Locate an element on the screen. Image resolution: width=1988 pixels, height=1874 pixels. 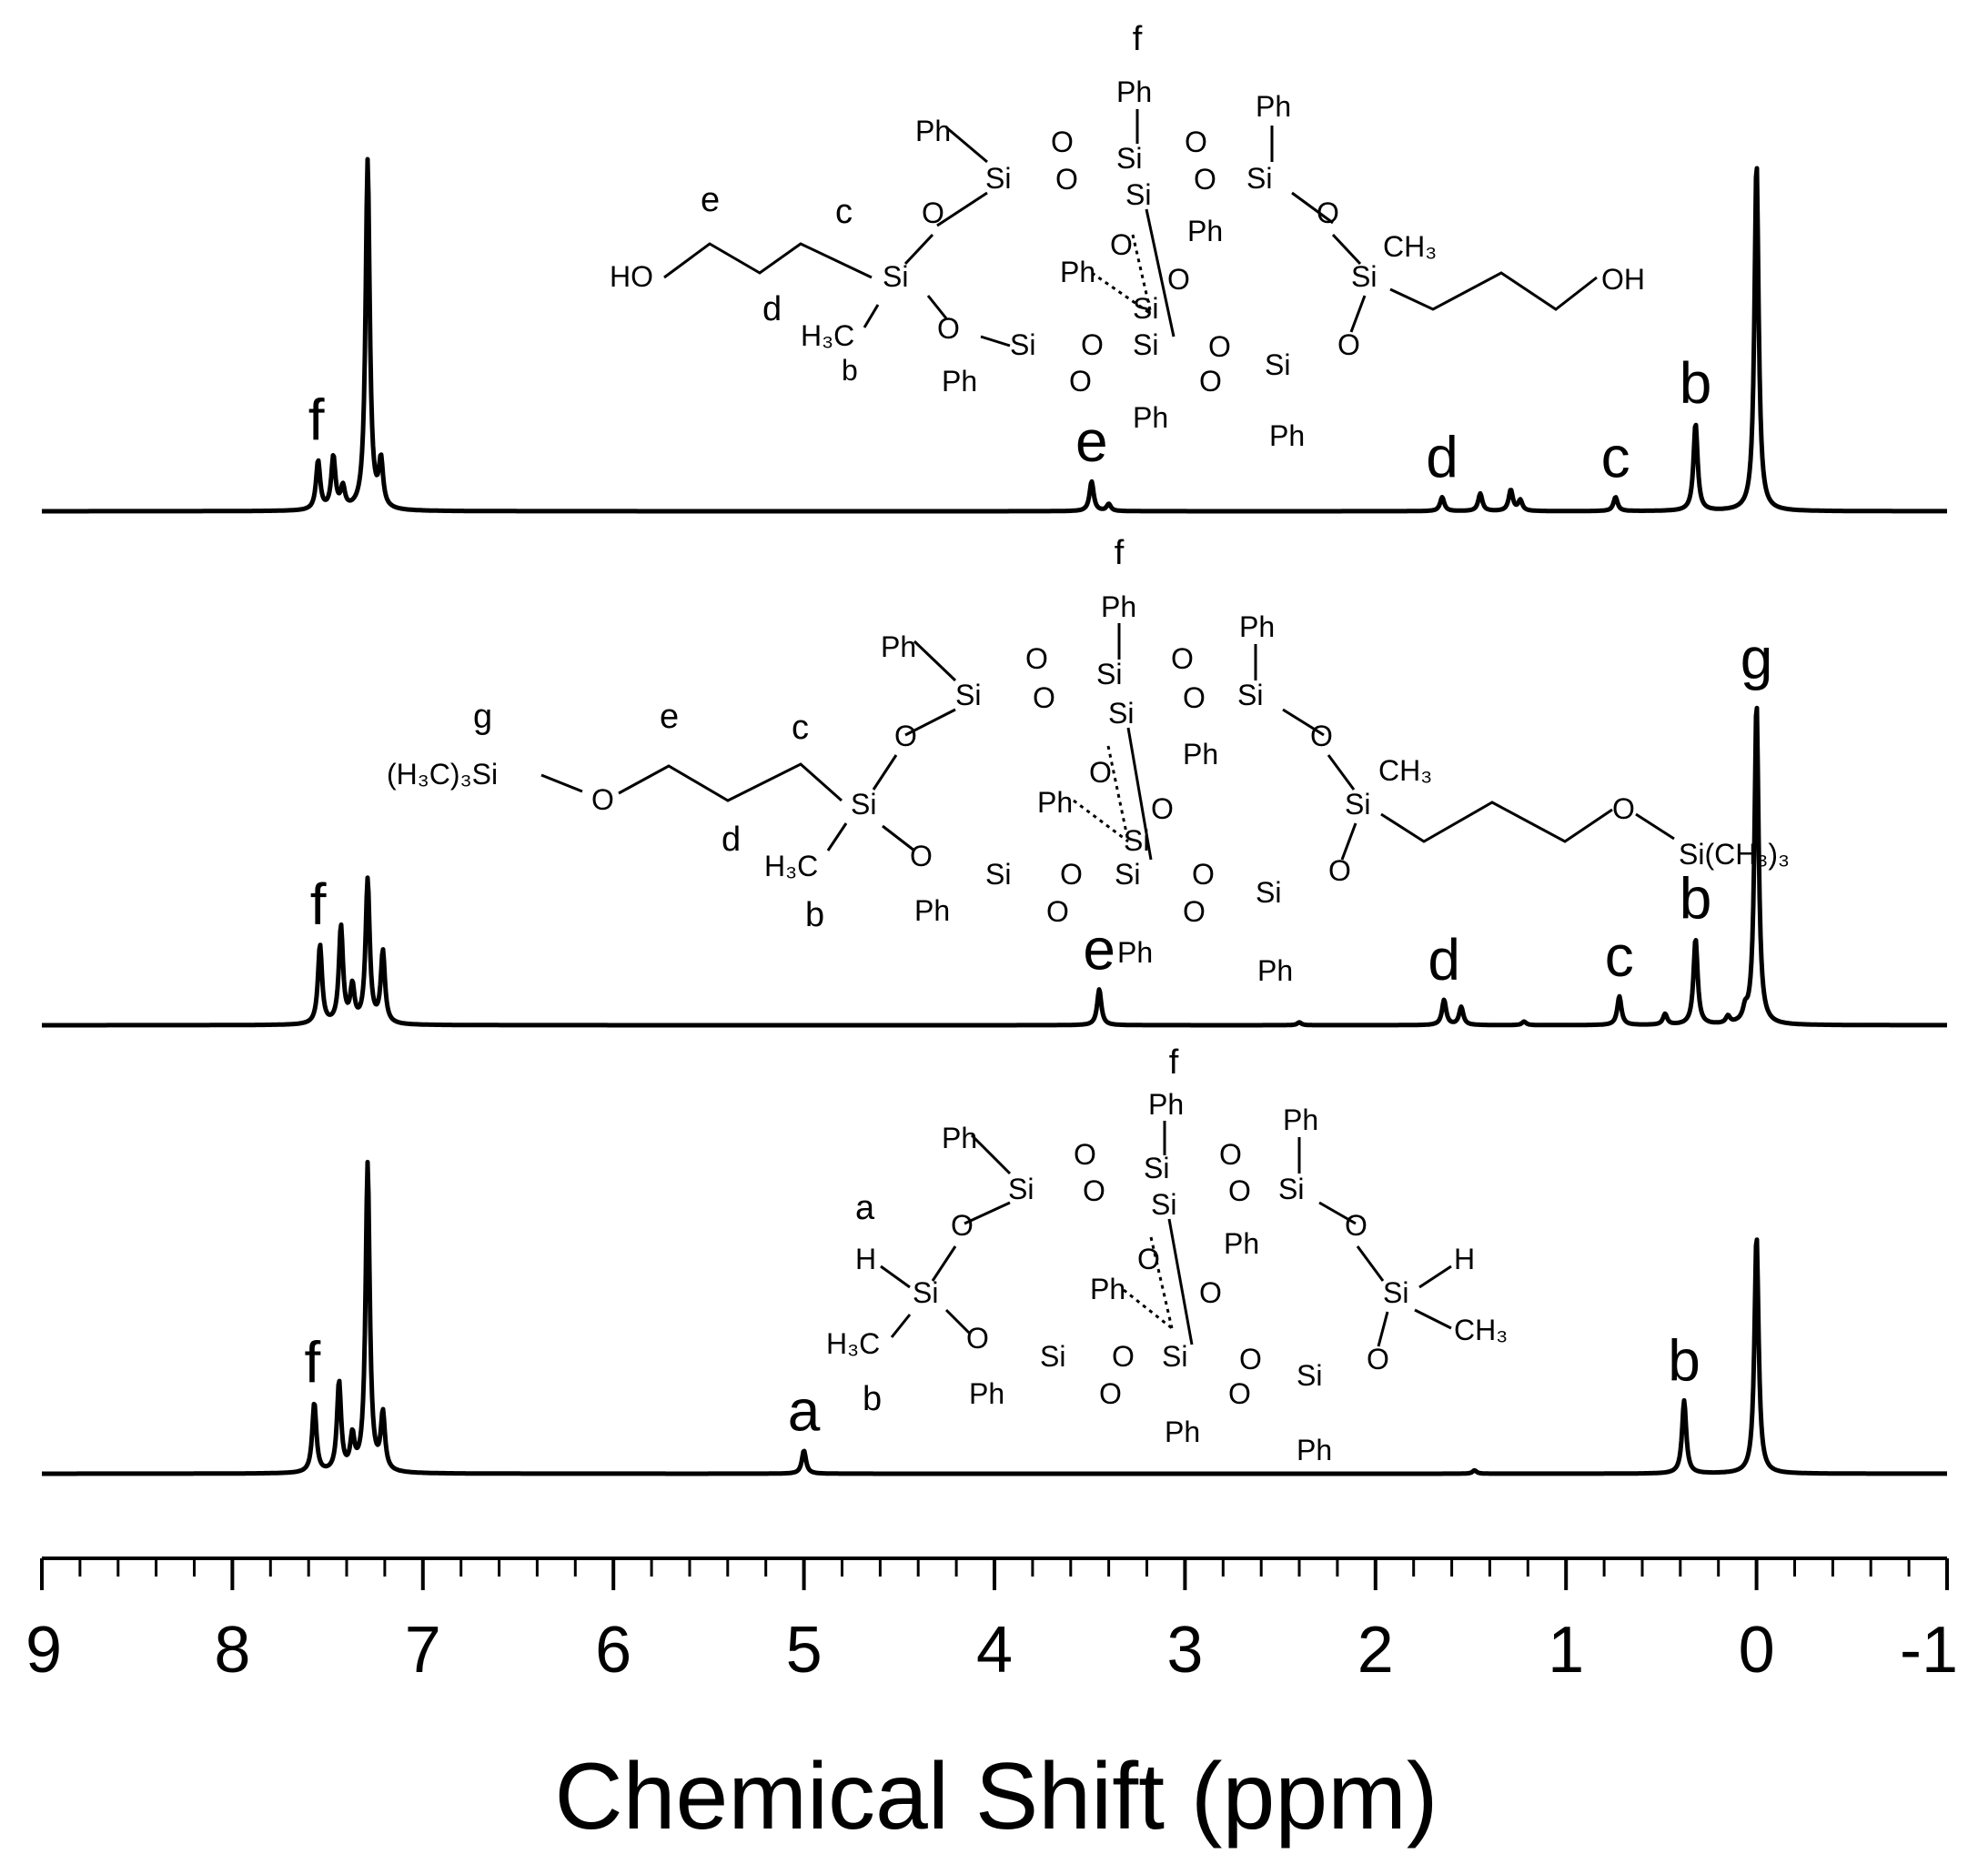
x-tick-label: 2 is located at coordinates (1375, 1651).